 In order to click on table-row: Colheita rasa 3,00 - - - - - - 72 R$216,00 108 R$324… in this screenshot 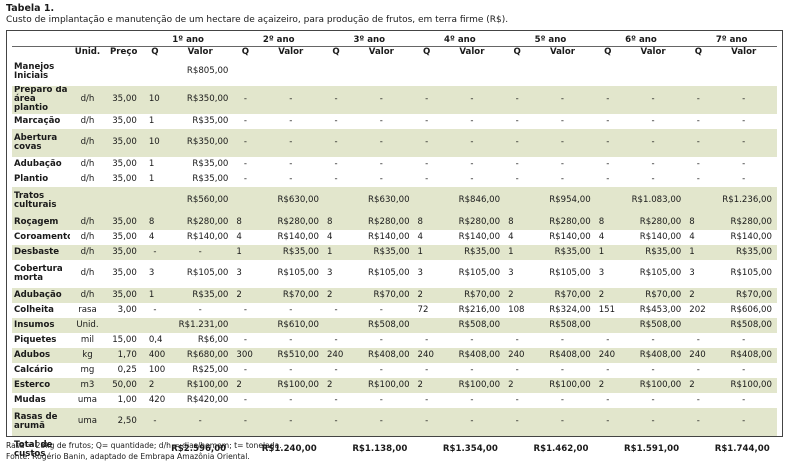, I will do `click(394, 310)`.